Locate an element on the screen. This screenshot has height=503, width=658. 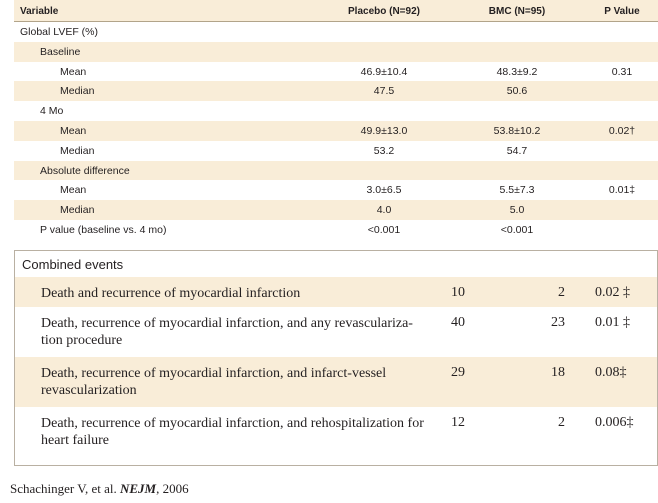
citation: Schachinger V, et al. NEJM, 2006 is located at coordinates (99, 489).